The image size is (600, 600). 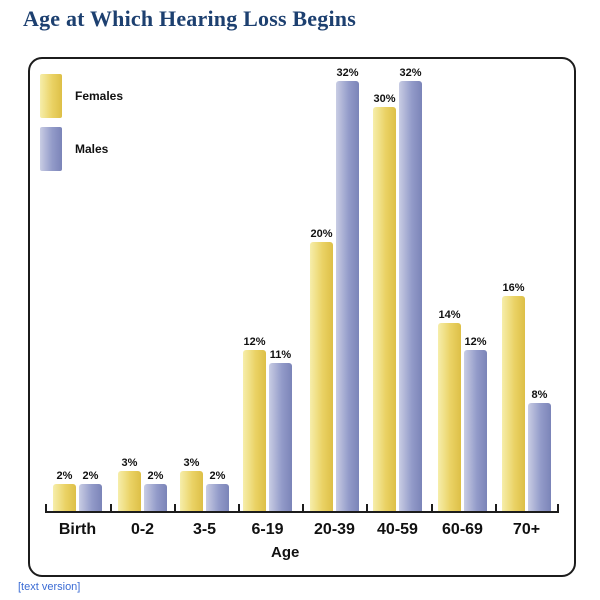 I want to click on legend-item-females: Females, so click(x=81, y=96).